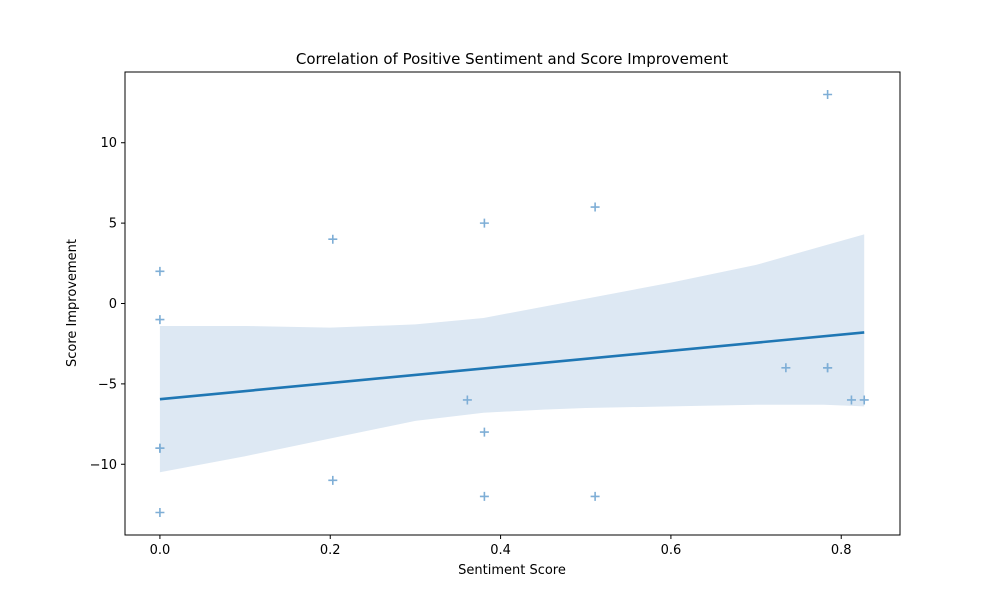  What do you see at coordinates (841, 550) in the screenshot?
I see `x-tick-label: 0.8` at bounding box center [841, 550].